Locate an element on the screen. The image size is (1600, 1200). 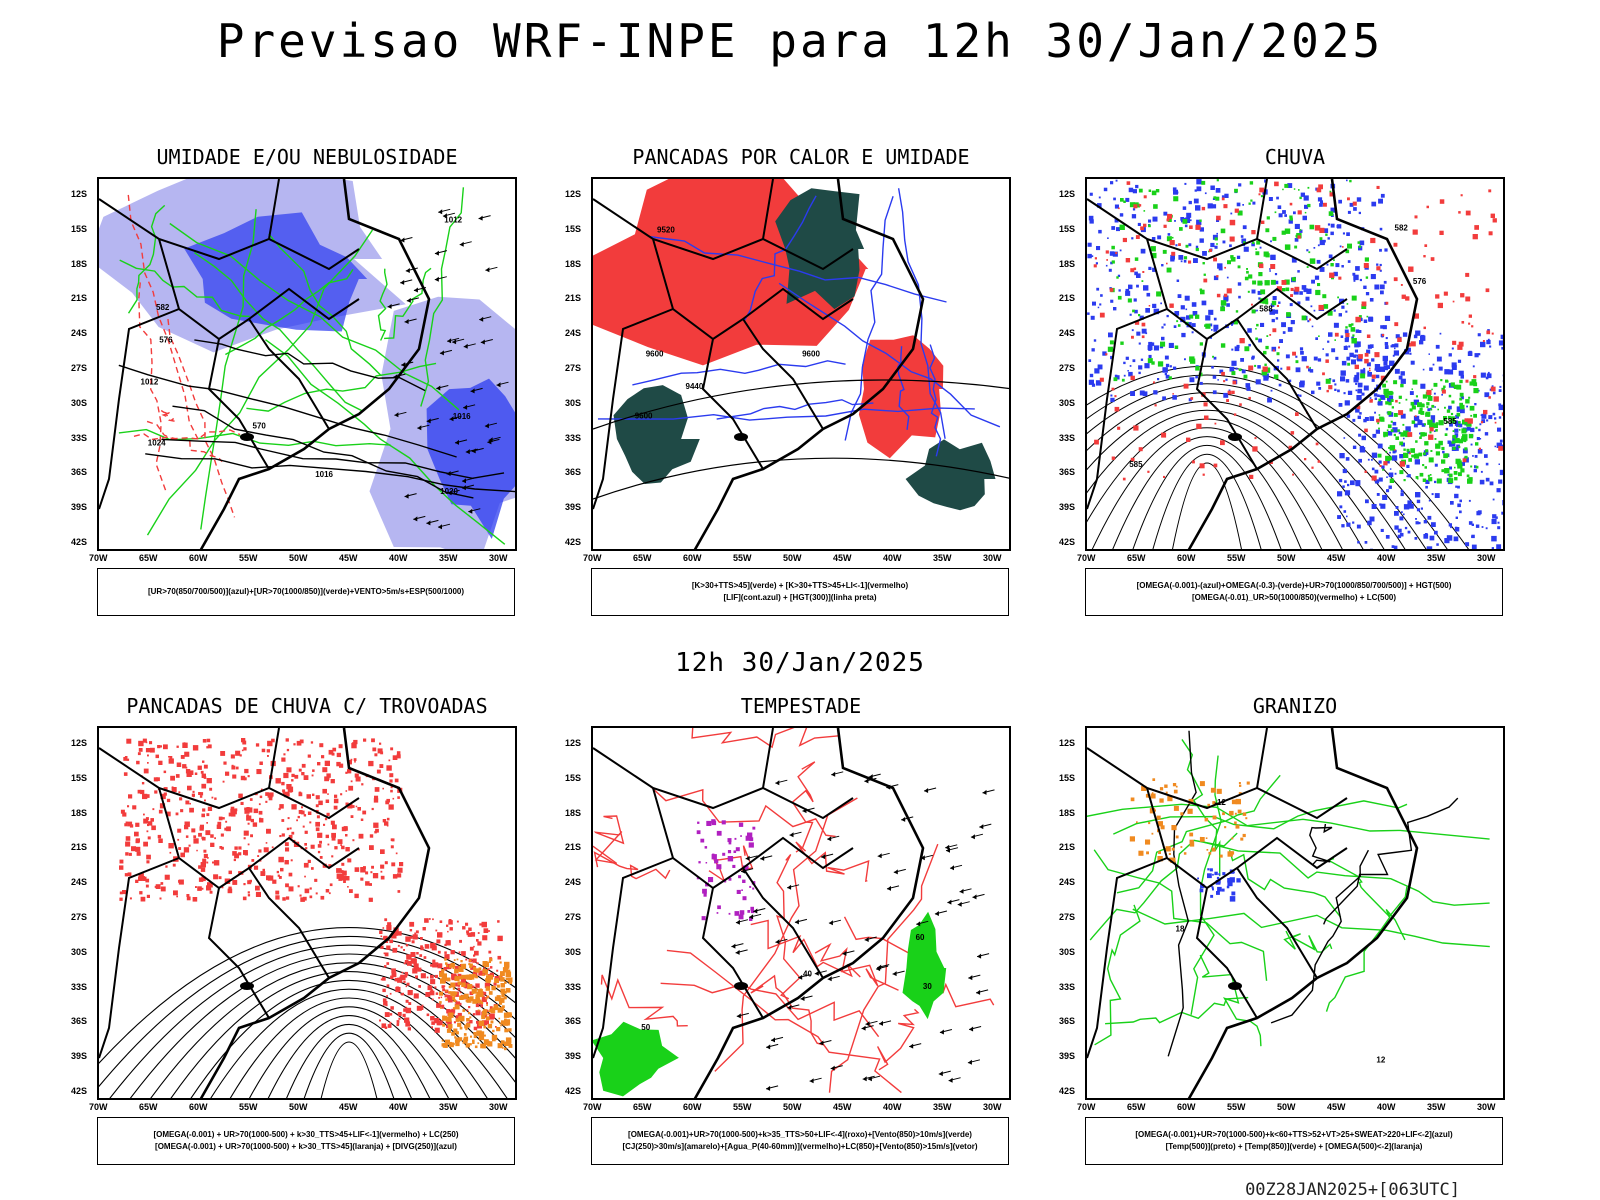
contour-label: 1024 is located at coordinates (157, 442).